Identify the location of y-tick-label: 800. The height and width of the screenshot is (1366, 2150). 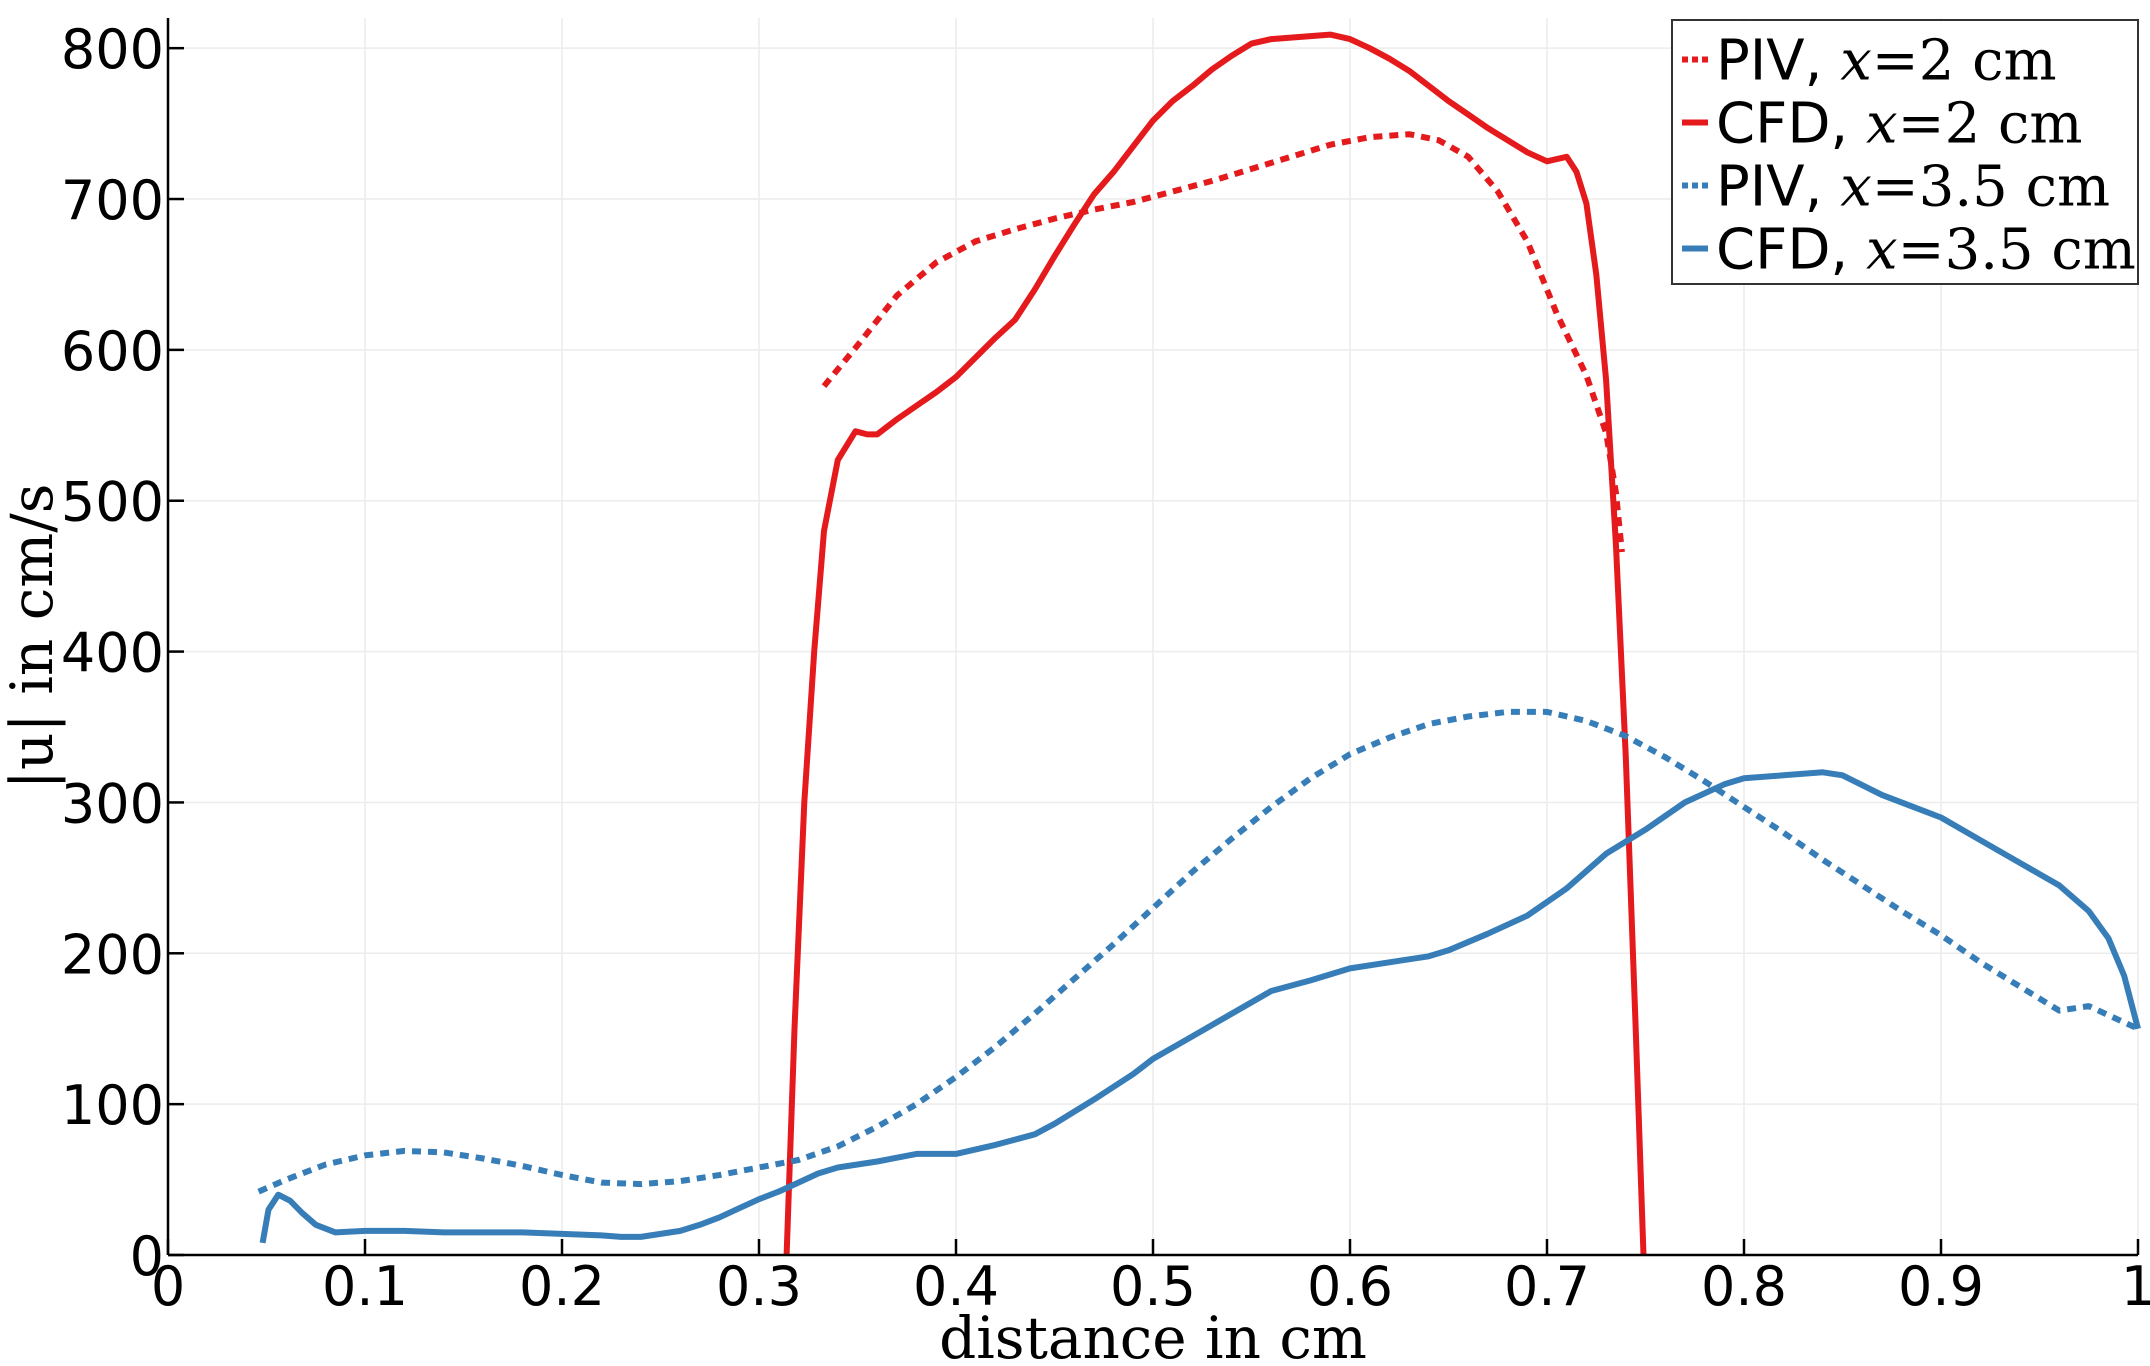
(112, 49).